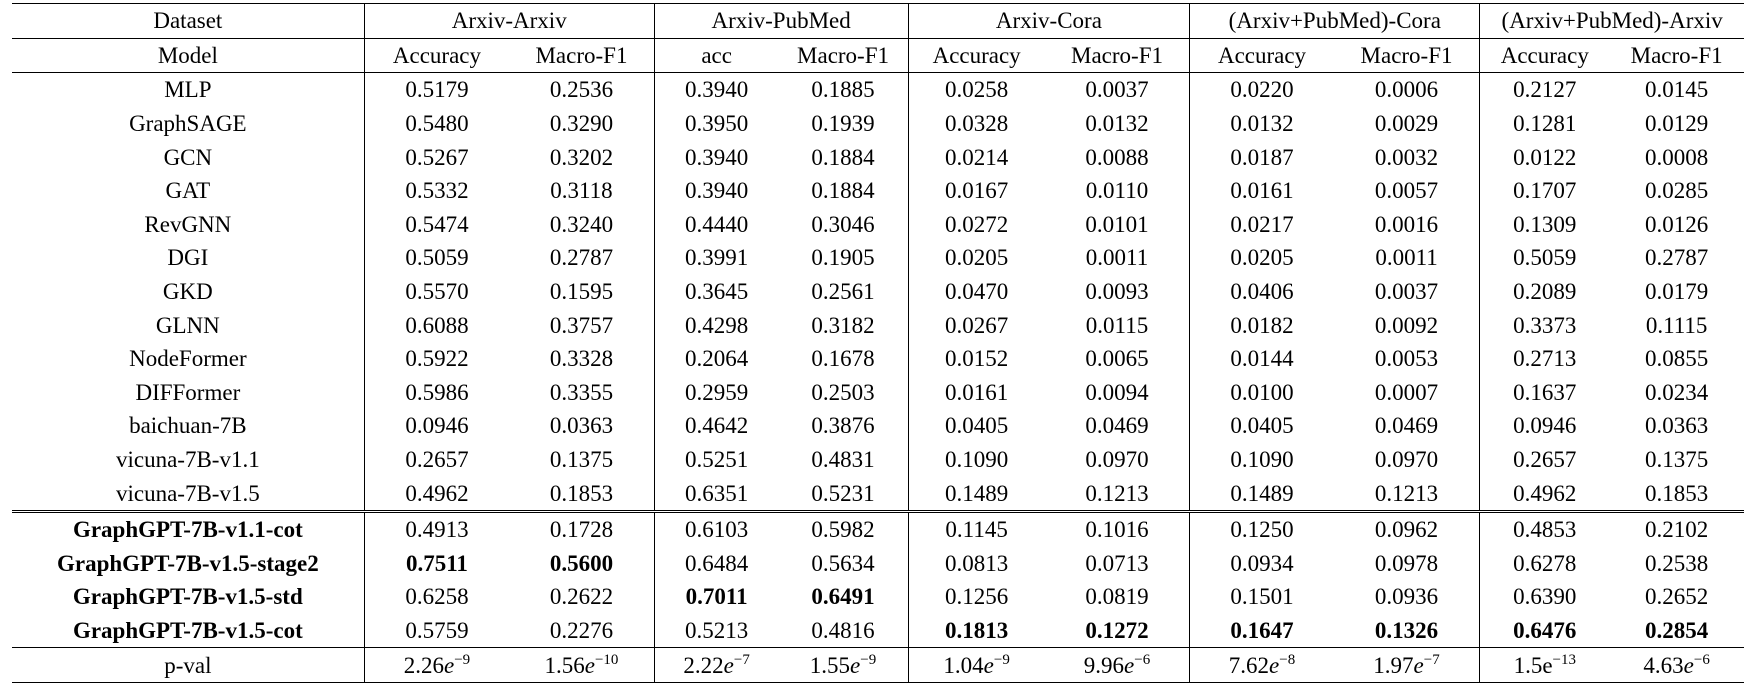 This screenshot has height=690, width=1752. Describe the element at coordinates (188, 665) in the screenshot. I see `pval-label: p-val` at that location.